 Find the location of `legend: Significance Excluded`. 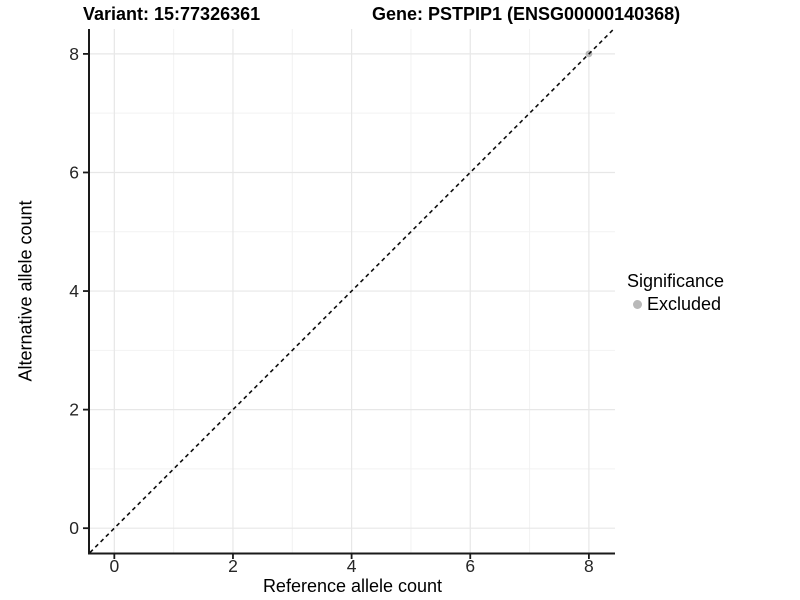

legend: Significance Excluded is located at coordinates (675, 292).